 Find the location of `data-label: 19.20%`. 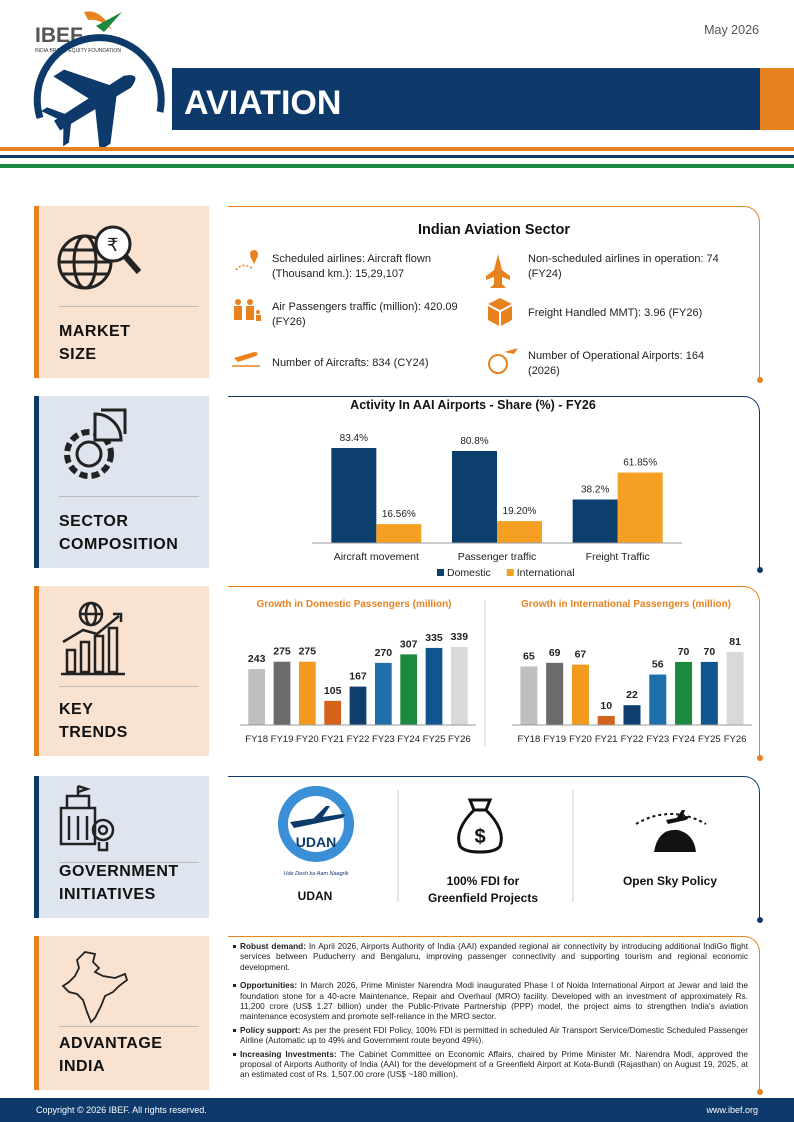

data-label: 19.20% is located at coordinates (520, 511).